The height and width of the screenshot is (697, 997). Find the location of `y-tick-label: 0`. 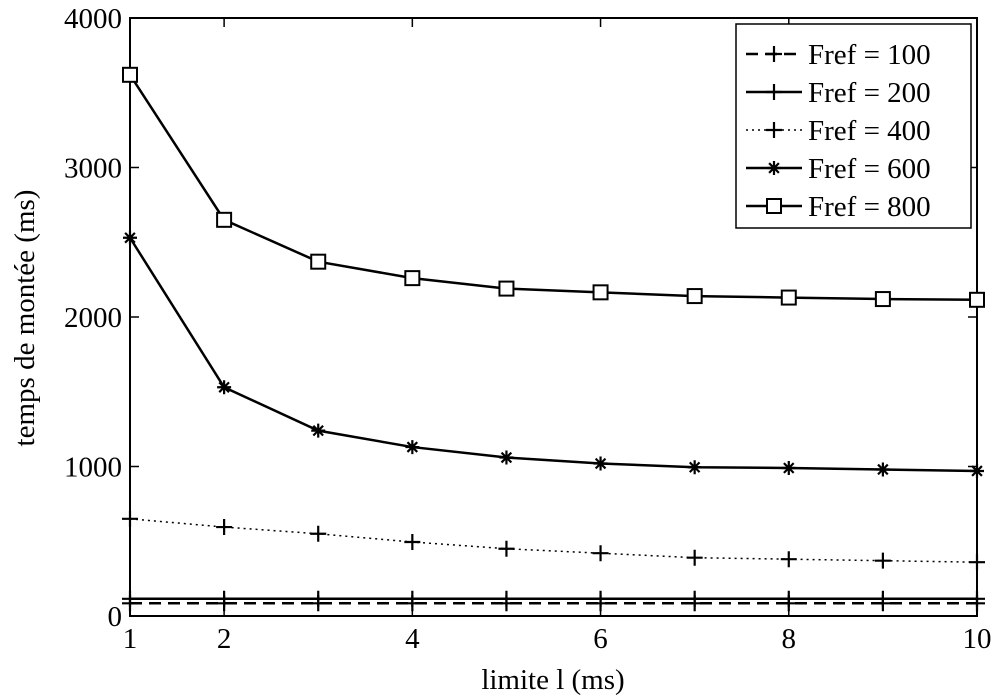

y-tick-label: 0 is located at coordinates (115, 617).